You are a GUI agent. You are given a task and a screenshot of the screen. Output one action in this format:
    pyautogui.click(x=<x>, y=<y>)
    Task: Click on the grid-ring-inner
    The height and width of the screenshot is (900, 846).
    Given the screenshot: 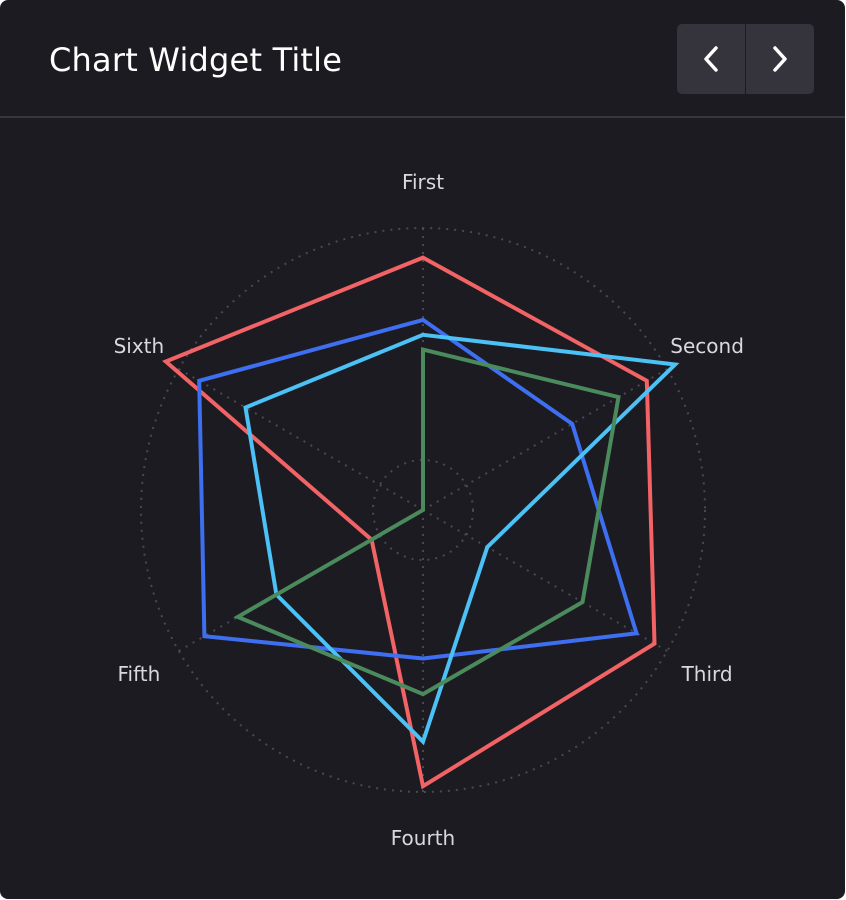 What is the action you would take?
    pyautogui.click(x=423, y=510)
    